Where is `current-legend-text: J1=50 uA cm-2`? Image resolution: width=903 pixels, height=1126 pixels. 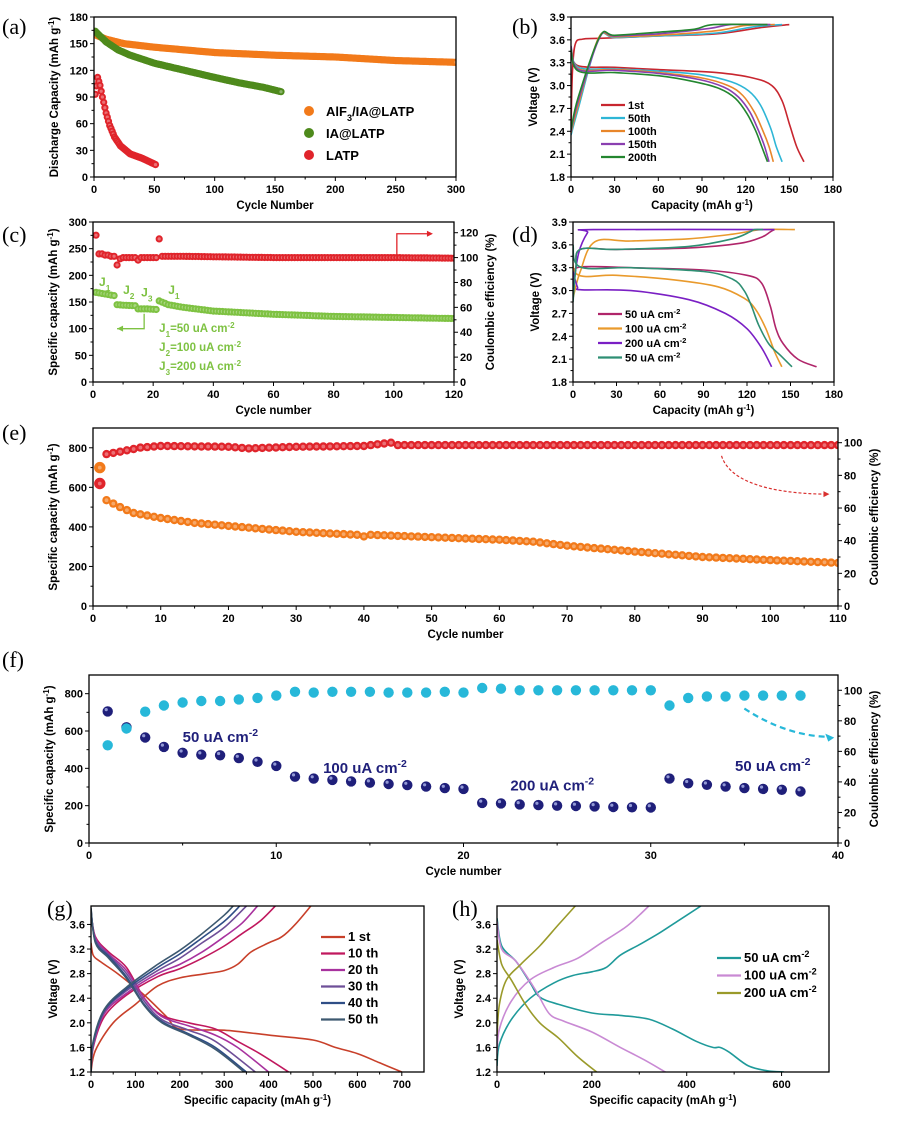
current-legend-text: J1=50 uA cm-2 is located at coordinates (197, 330).